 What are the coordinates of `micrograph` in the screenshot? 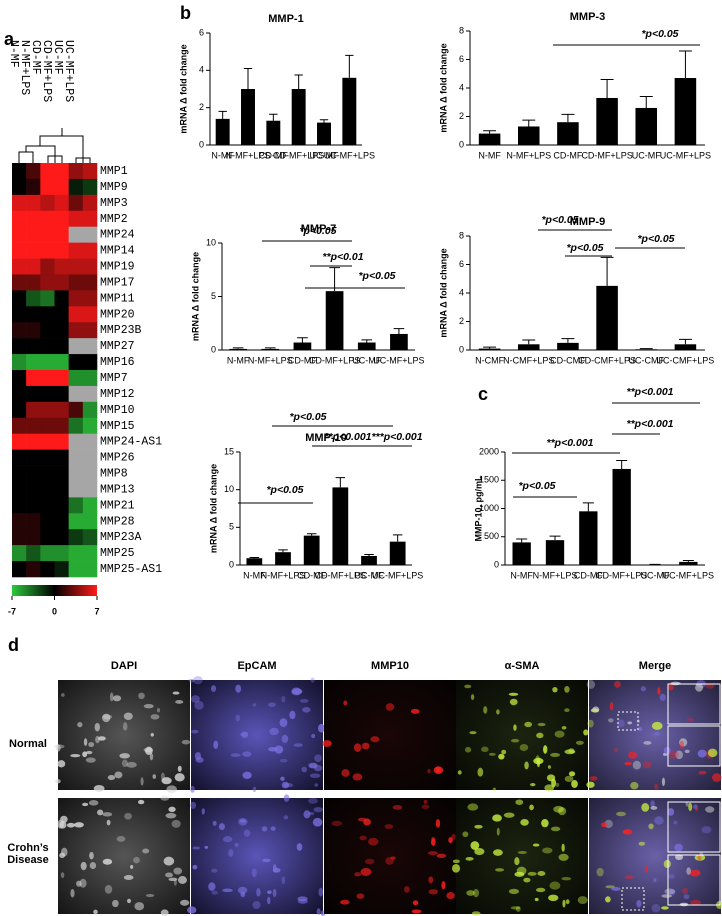 It's located at (257, 735).